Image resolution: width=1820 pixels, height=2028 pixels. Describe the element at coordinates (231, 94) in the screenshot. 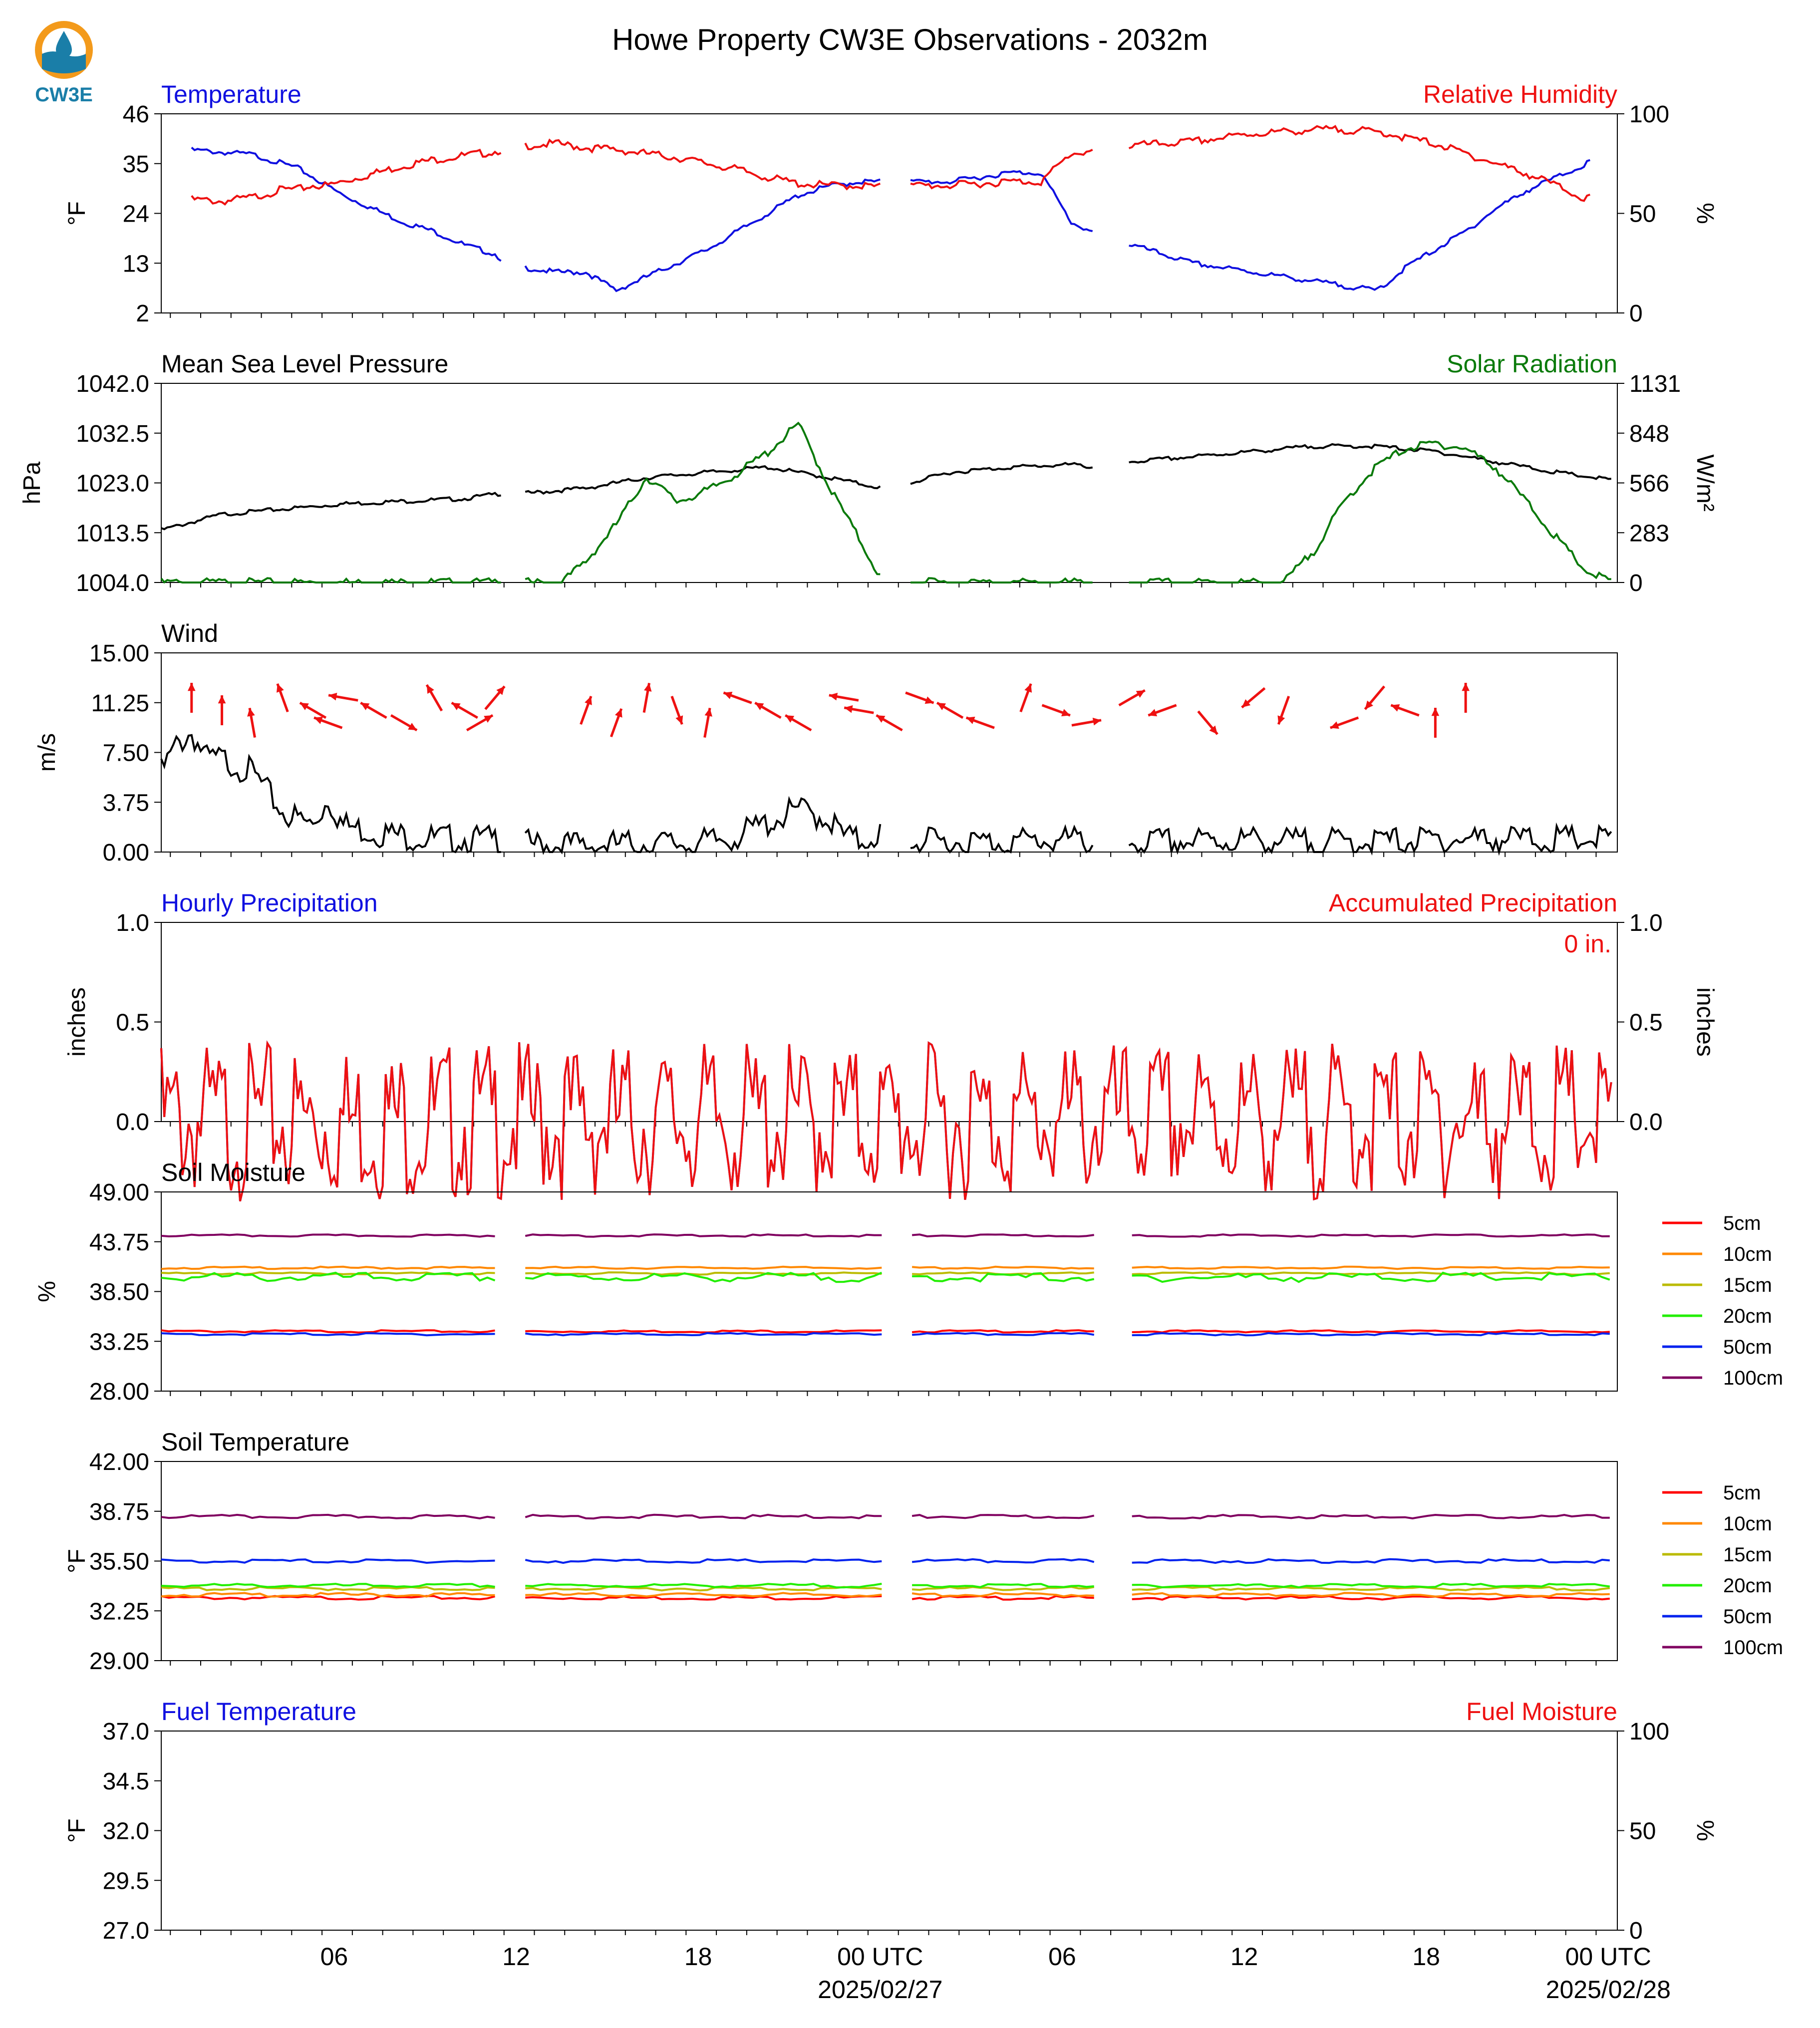

I see `panel-title: Temperature` at that location.